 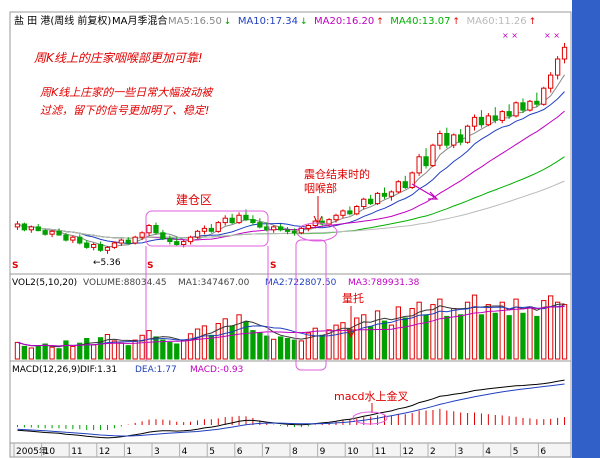 What do you see at coordinates (311, 305) in the screenshot?
I see `washout-guide-box` at bounding box center [311, 305].